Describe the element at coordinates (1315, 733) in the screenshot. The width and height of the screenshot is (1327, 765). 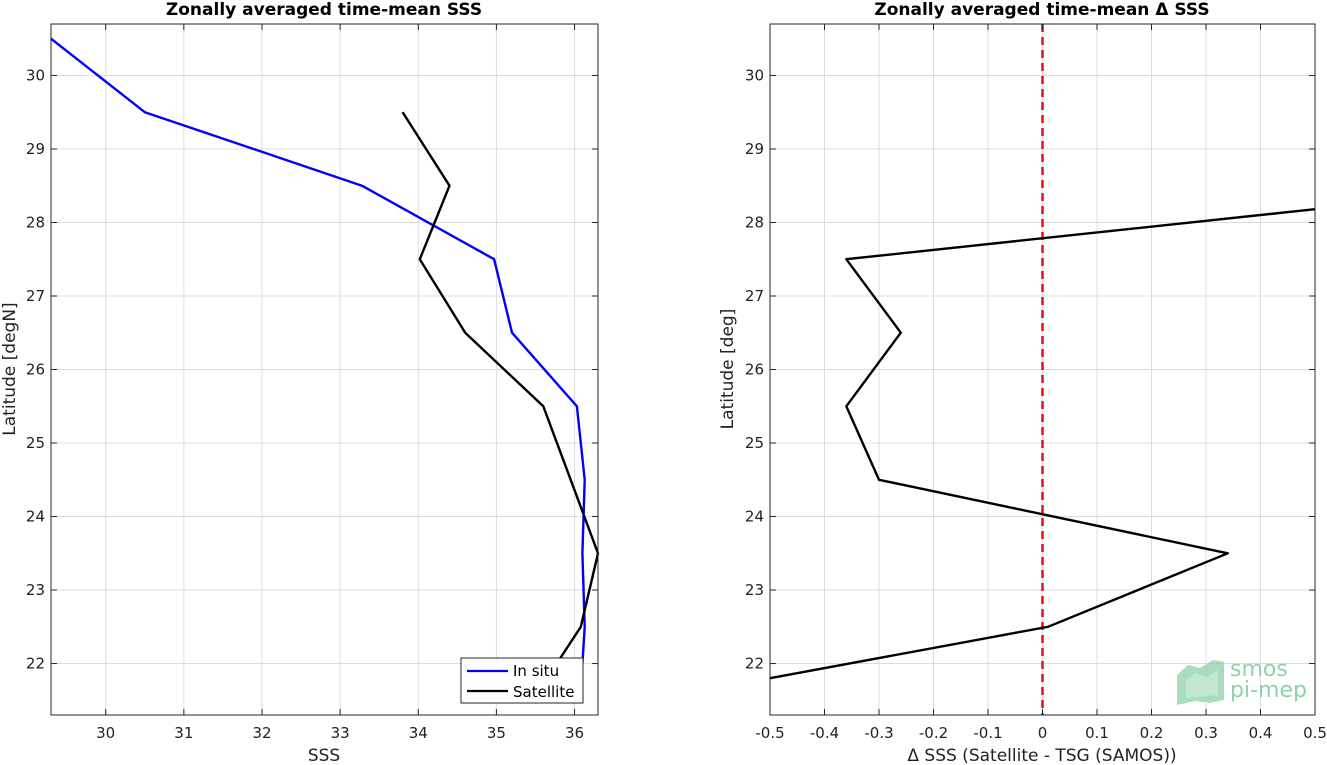
I see `delta-x-tick-label: 0.5` at that location.